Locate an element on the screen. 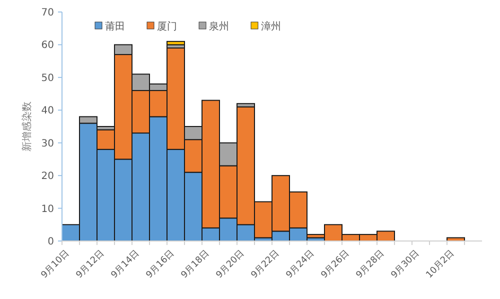  y-tick-label: 40 is located at coordinates (47, 111).